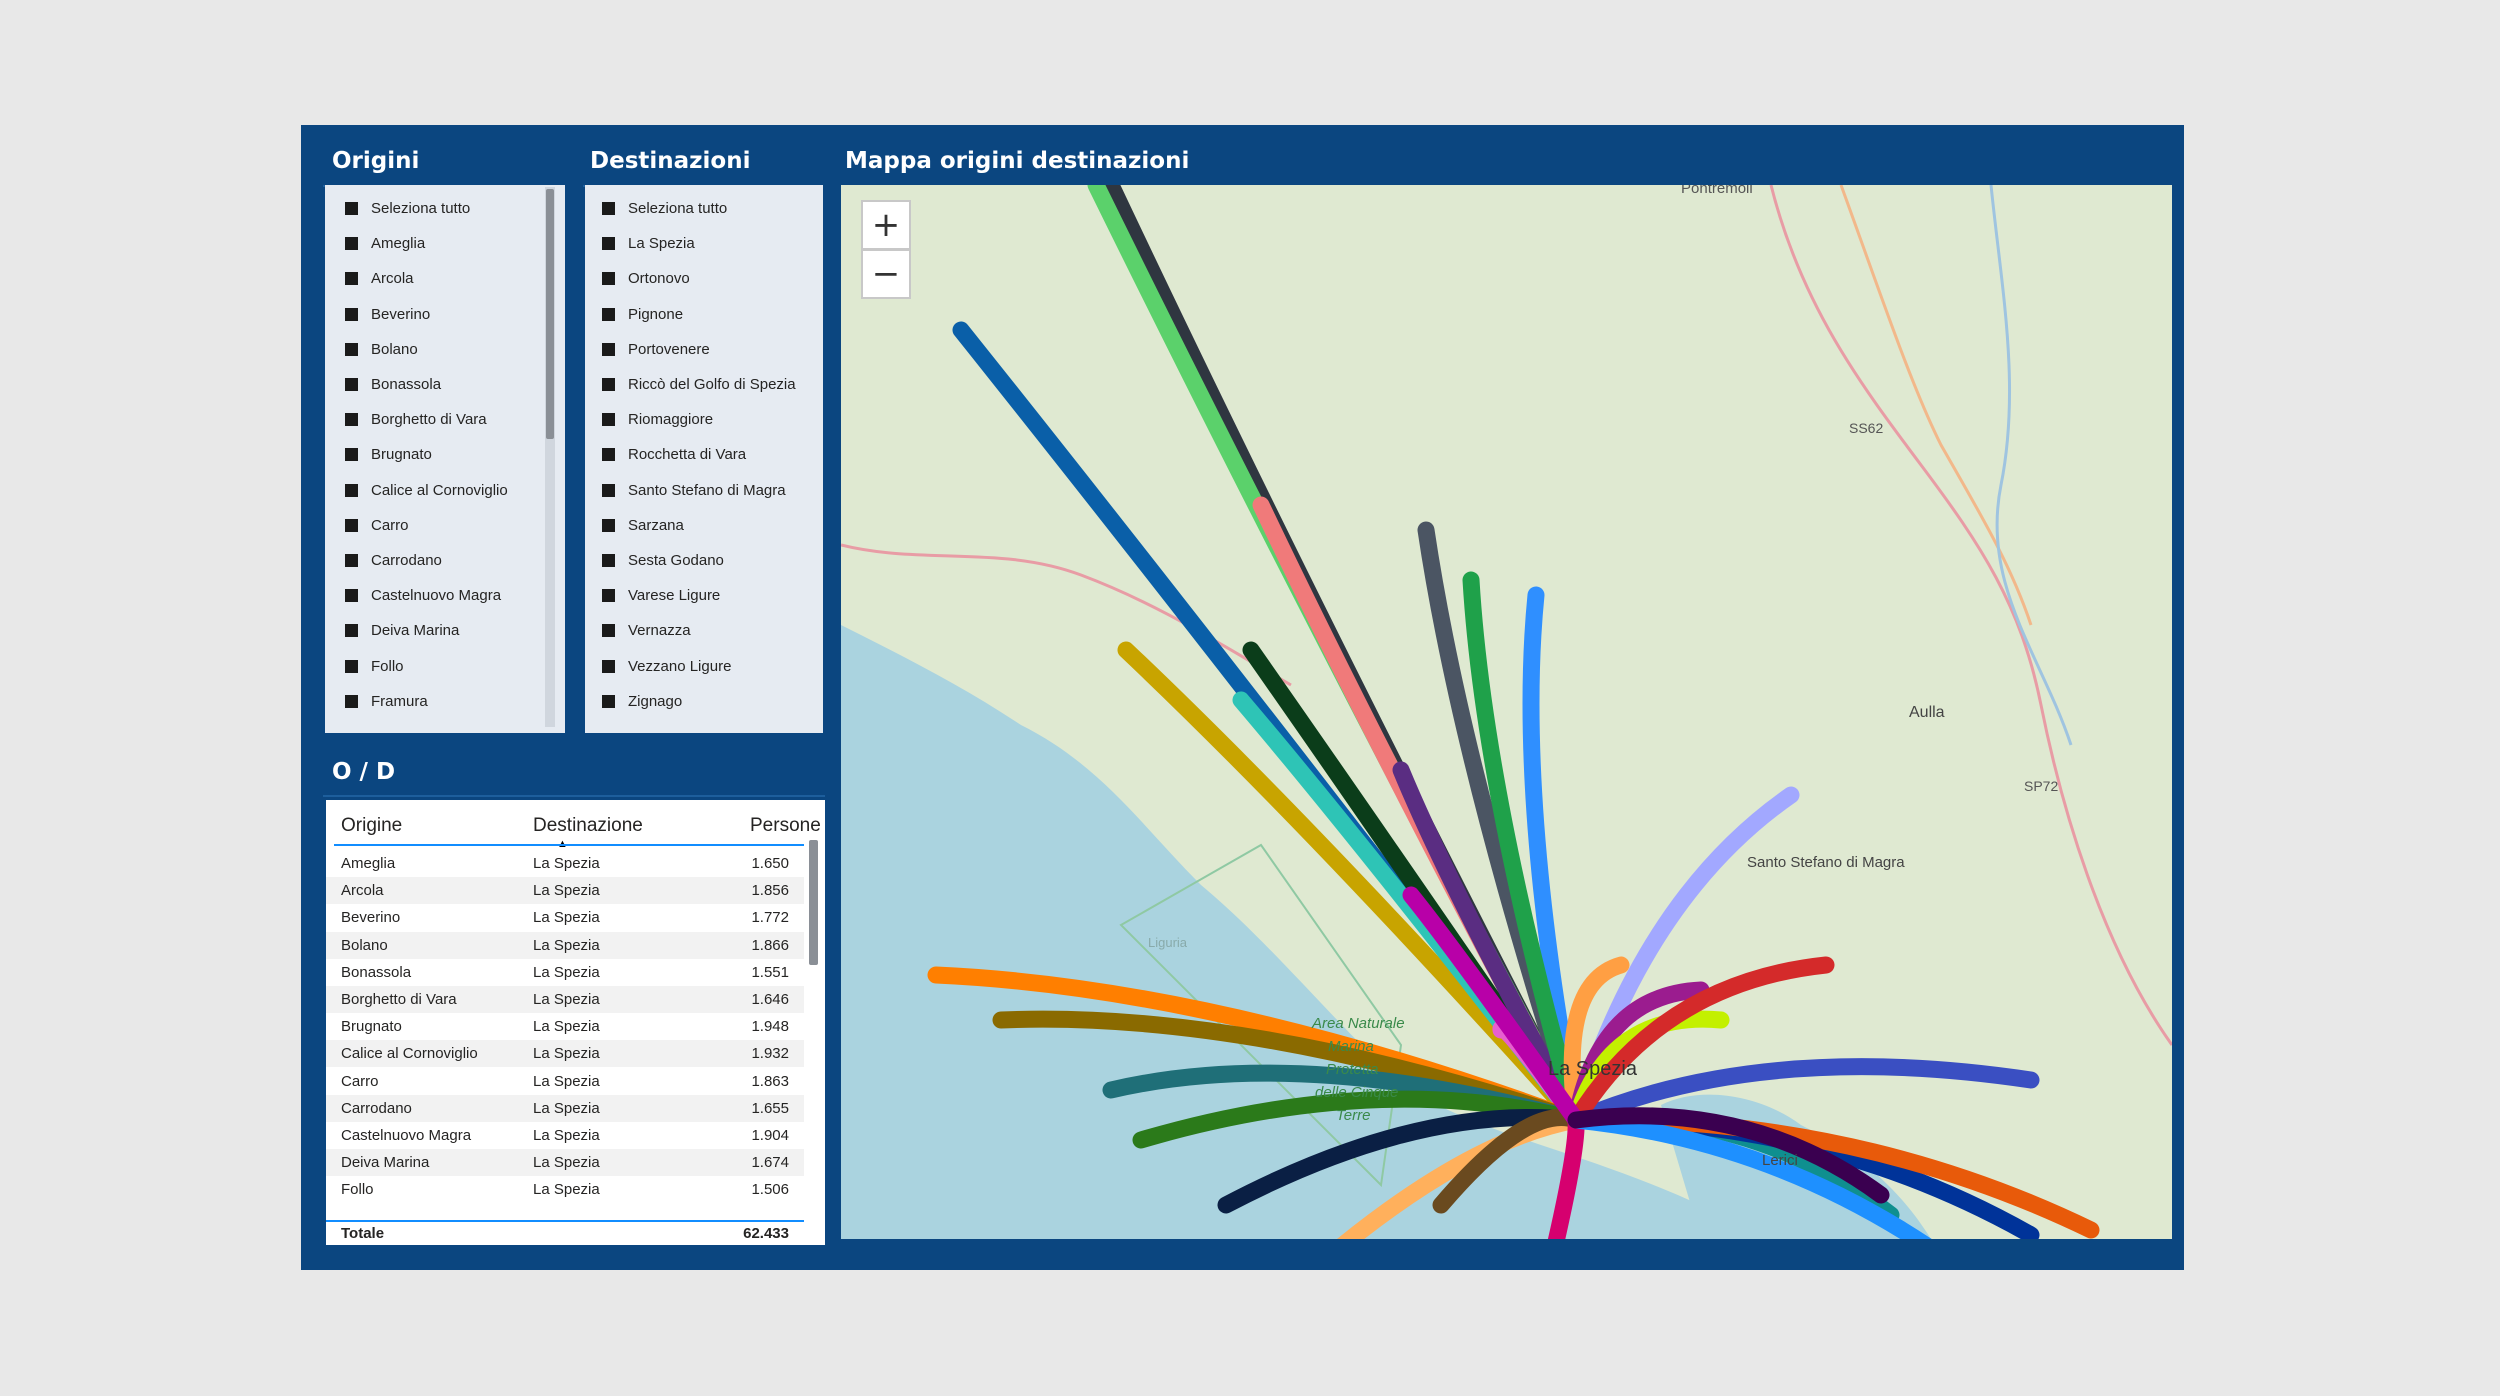 This screenshot has width=2500, height=1396. Describe the element at coordinates (565, 945) in the screenshot. I see `table-row: Bolano La Spezia 1.866` at that location.